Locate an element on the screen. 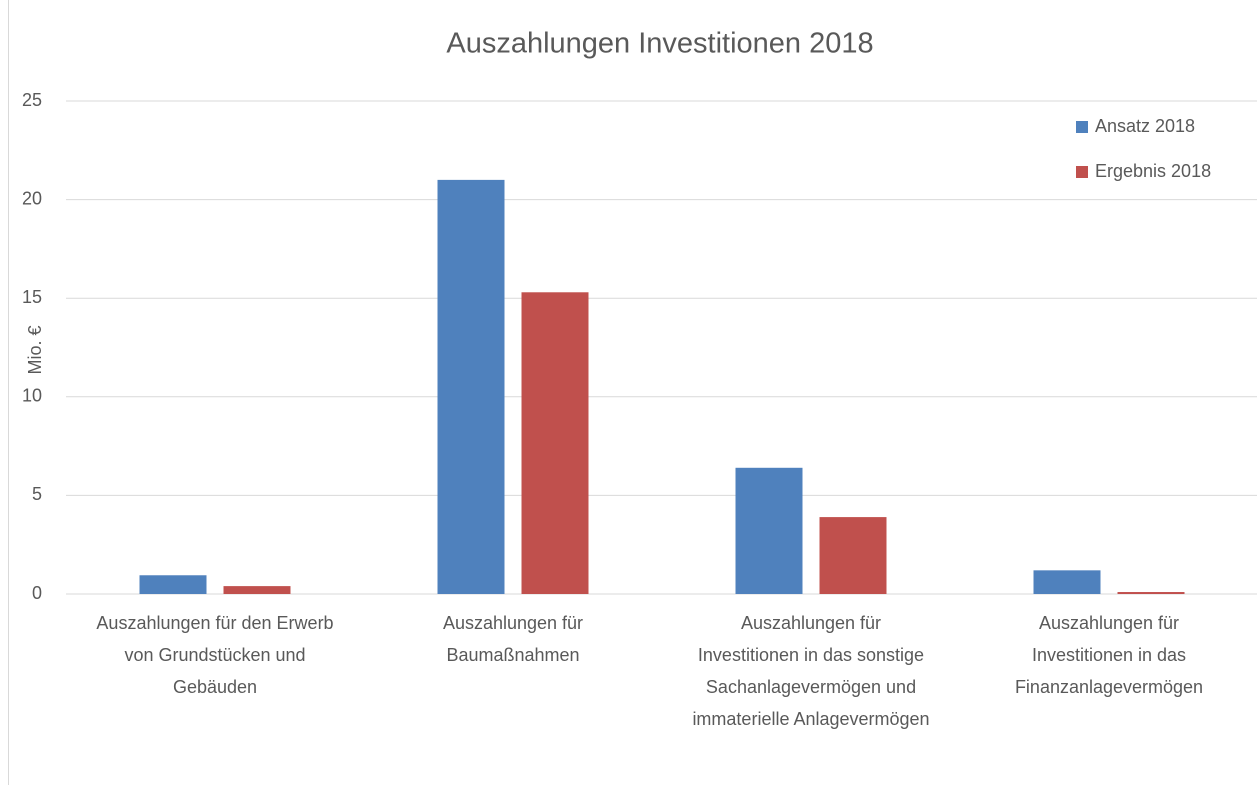 This screenshot has width=1257, height=790. y-tick-label: 25 is located at coordinates (32, 100).